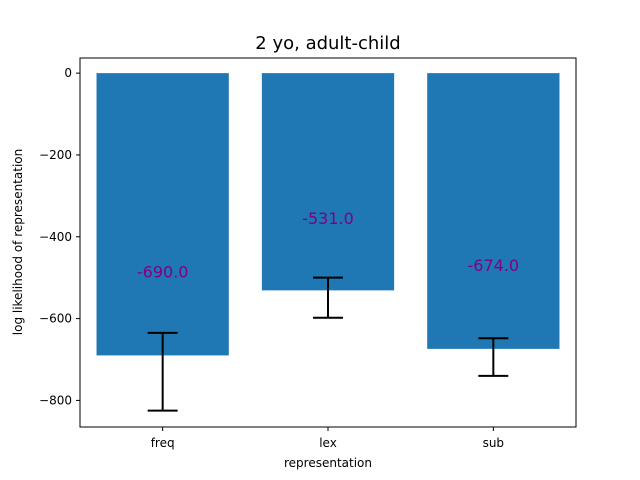  What do you see at coordinates (494, 265) in the screenshot?
I see `data-label-sub: -674.0` at bounding box center [494, 265].